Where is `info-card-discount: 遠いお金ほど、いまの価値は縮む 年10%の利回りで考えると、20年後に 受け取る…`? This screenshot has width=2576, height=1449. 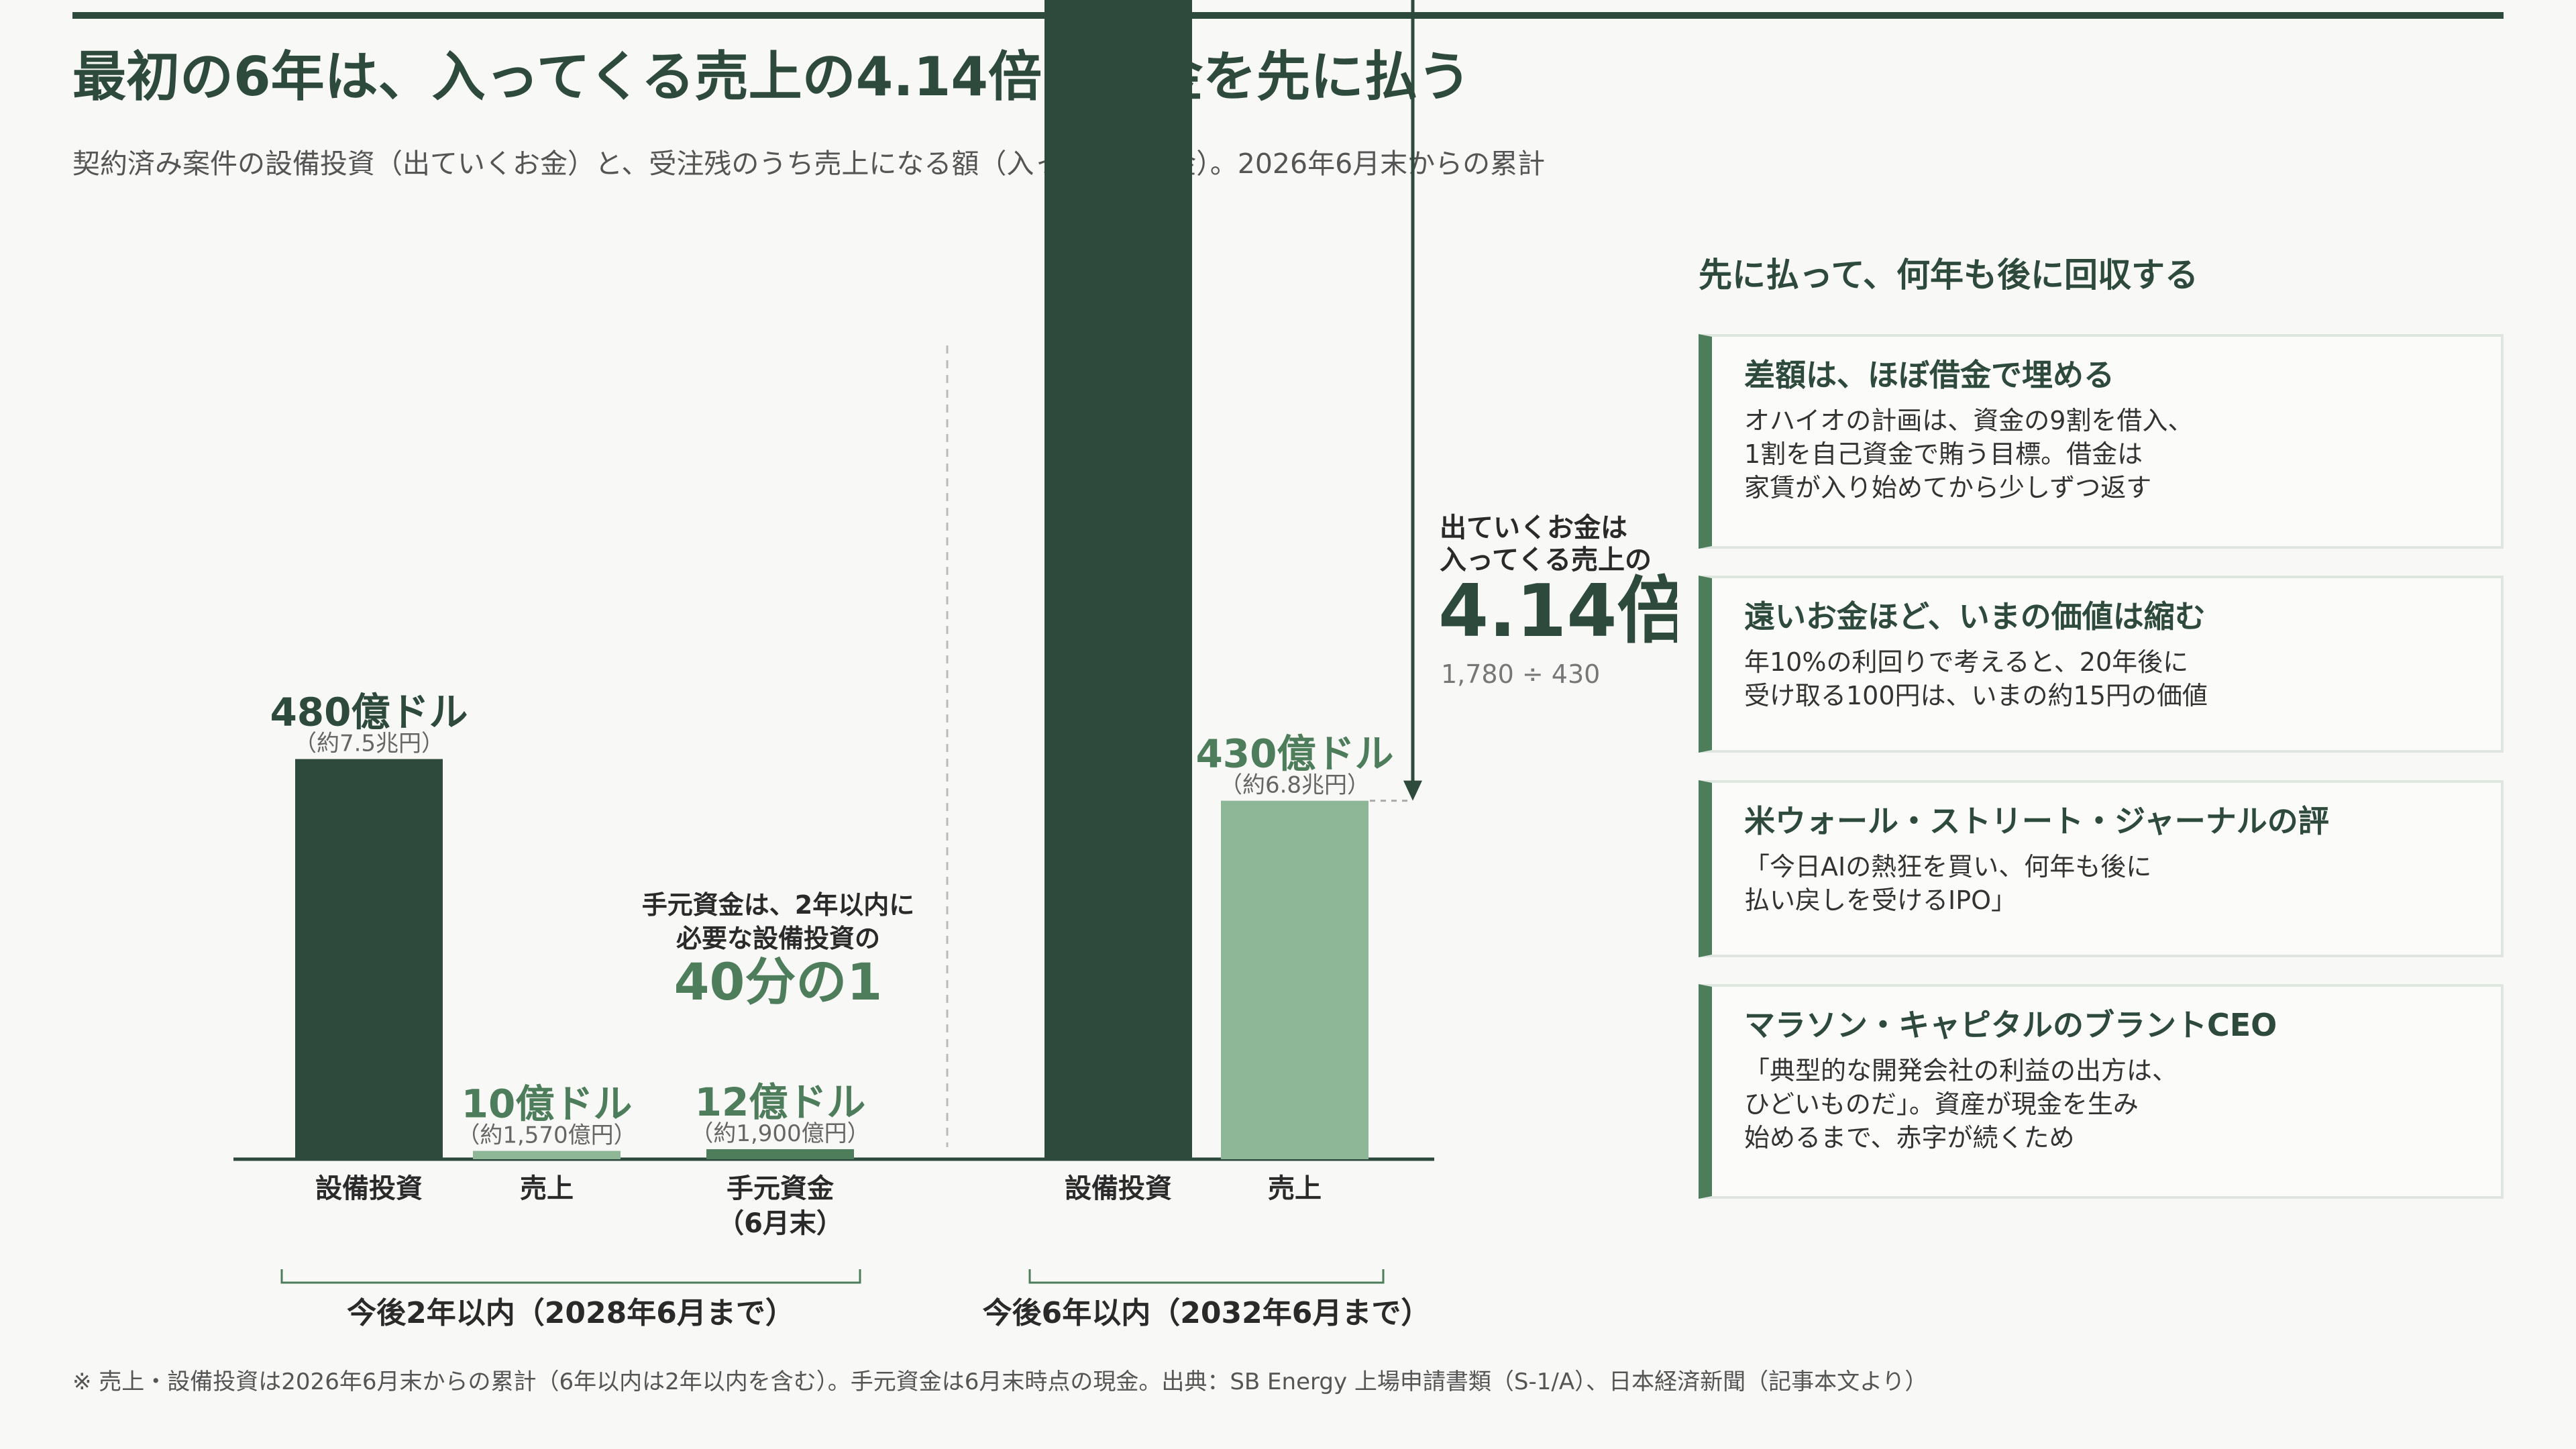 info-card-discount: 遠いお金ほど、いまの価値は縮む 年10%の利回りで考えると、20年後に 受け取る… is located at coordinates (2101, 664).